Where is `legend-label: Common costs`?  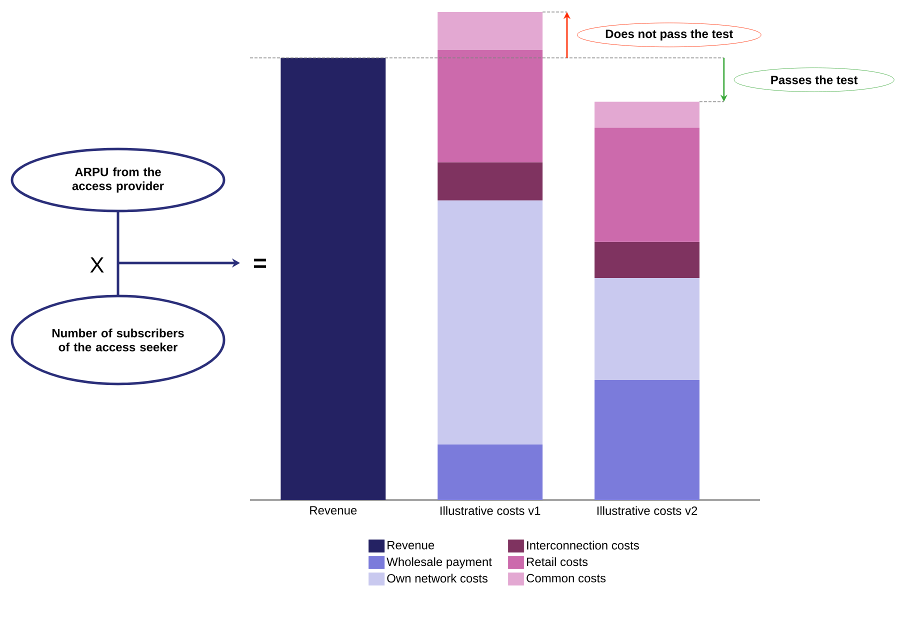 legend-label: Common costs is located at coordinates (566, 578).